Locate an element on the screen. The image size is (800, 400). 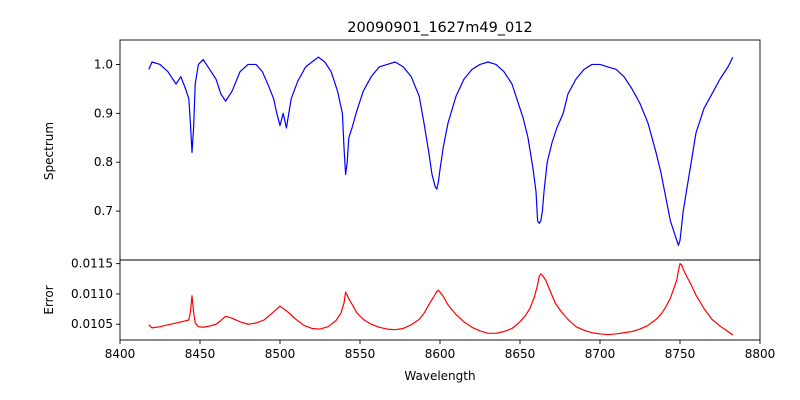
error-y-tick-label: 0.0115 is located at coordinates (92, 264).